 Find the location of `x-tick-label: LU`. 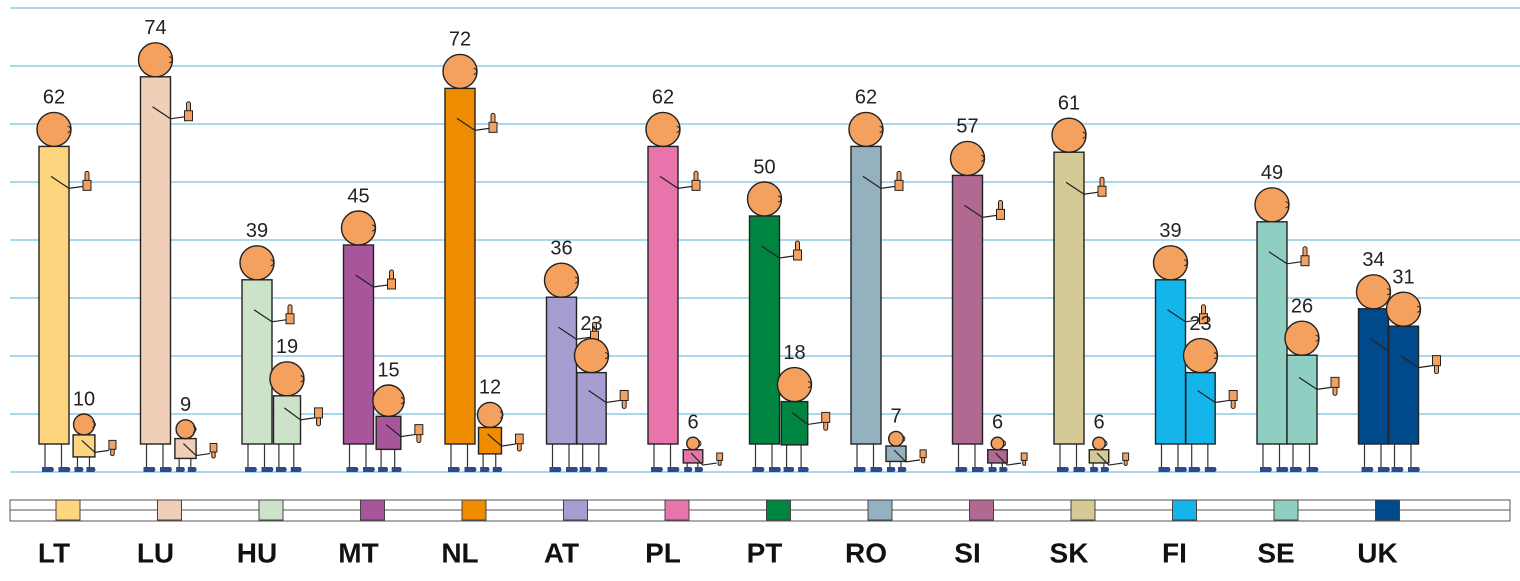

x-tick-label: LU is located at coordinates (155, 552).